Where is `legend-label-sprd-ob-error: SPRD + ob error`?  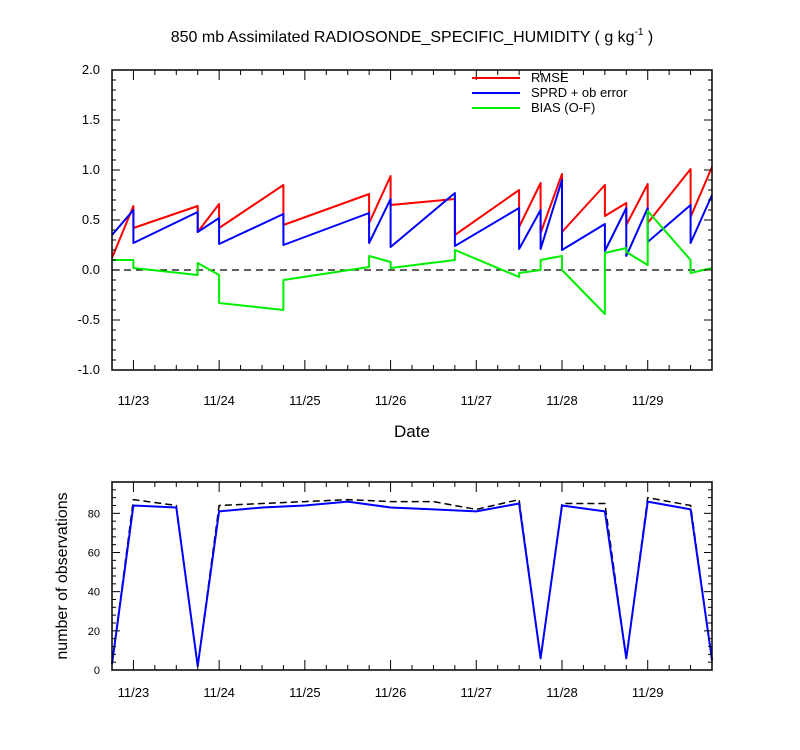
legend-label-sprd-ob-error: SPRD + ob error is located at coordinates (579, 92).